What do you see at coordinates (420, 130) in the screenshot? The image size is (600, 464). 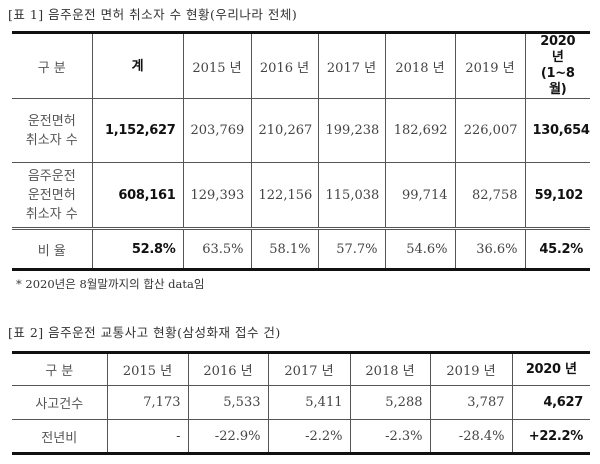 I see `cell-2018: 182,692` at bounding box center [420, 130].